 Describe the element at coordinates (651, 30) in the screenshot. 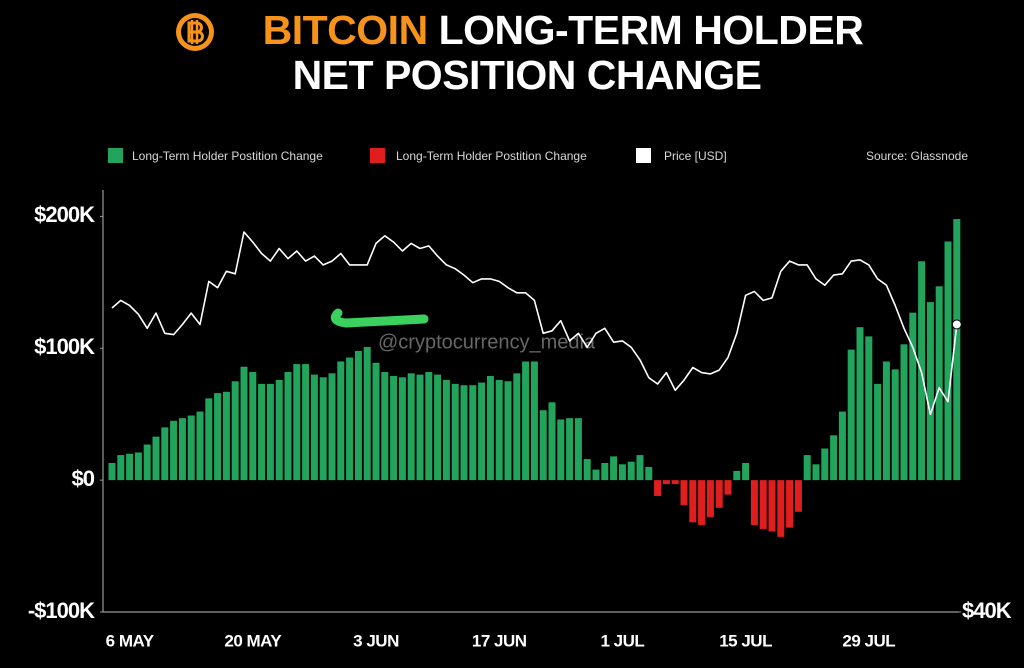

I see `title-line: LONG-TERM HOLDER` at that location.